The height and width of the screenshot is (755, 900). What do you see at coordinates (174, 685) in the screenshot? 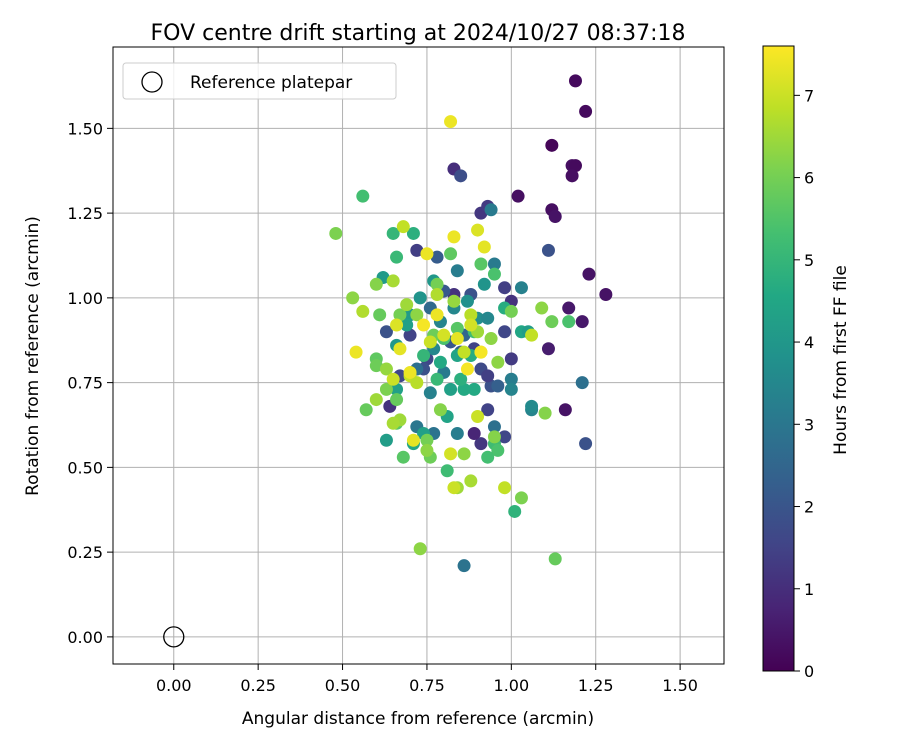
I see `x-tick-label: 0.00` at bounding box center [174, 685].